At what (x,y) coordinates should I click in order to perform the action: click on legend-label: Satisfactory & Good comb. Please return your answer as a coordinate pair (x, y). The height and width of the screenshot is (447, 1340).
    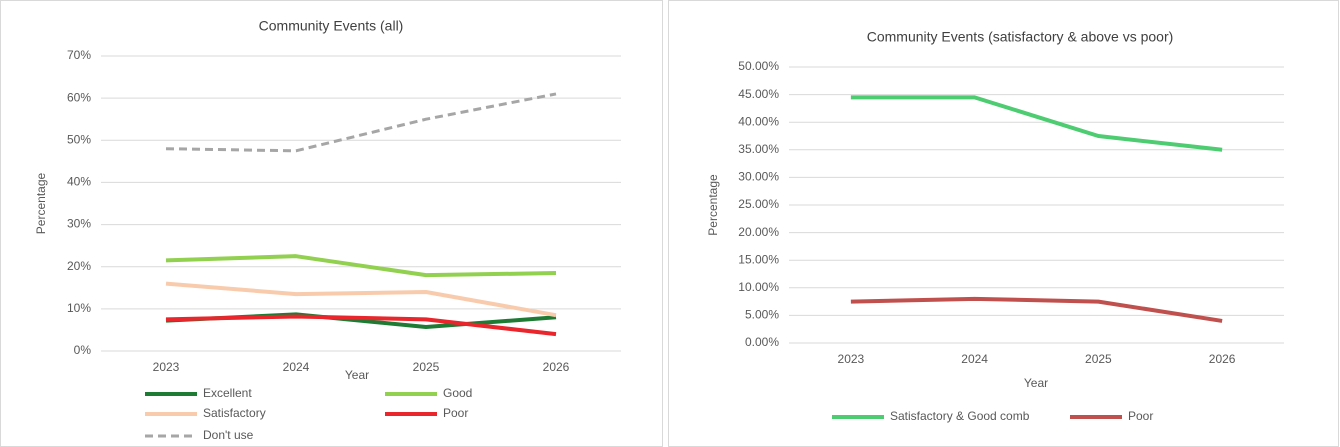
    Looking at the image, I should click on (960, 416).